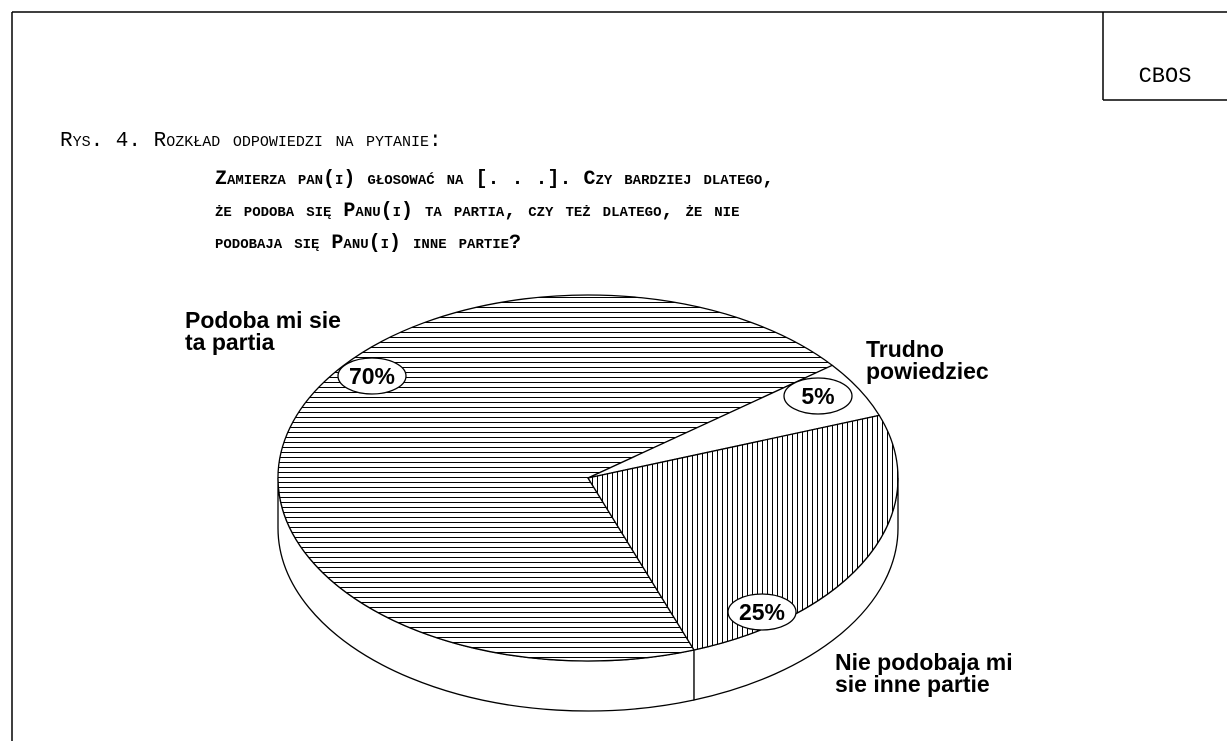  What do you see at coordinates (230, 342) in the screenshot?
I see `category-label: ta partia` at bounding box center [230, 342].